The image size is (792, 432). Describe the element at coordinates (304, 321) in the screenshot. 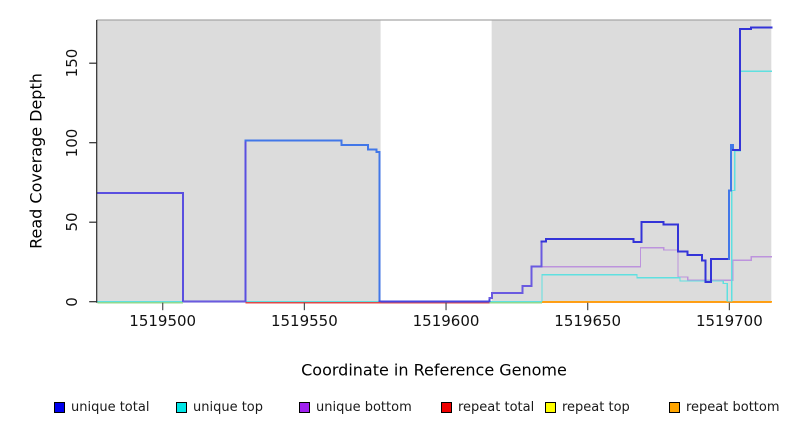

I see `x-tick-label-1519550: 1519550` at that location.